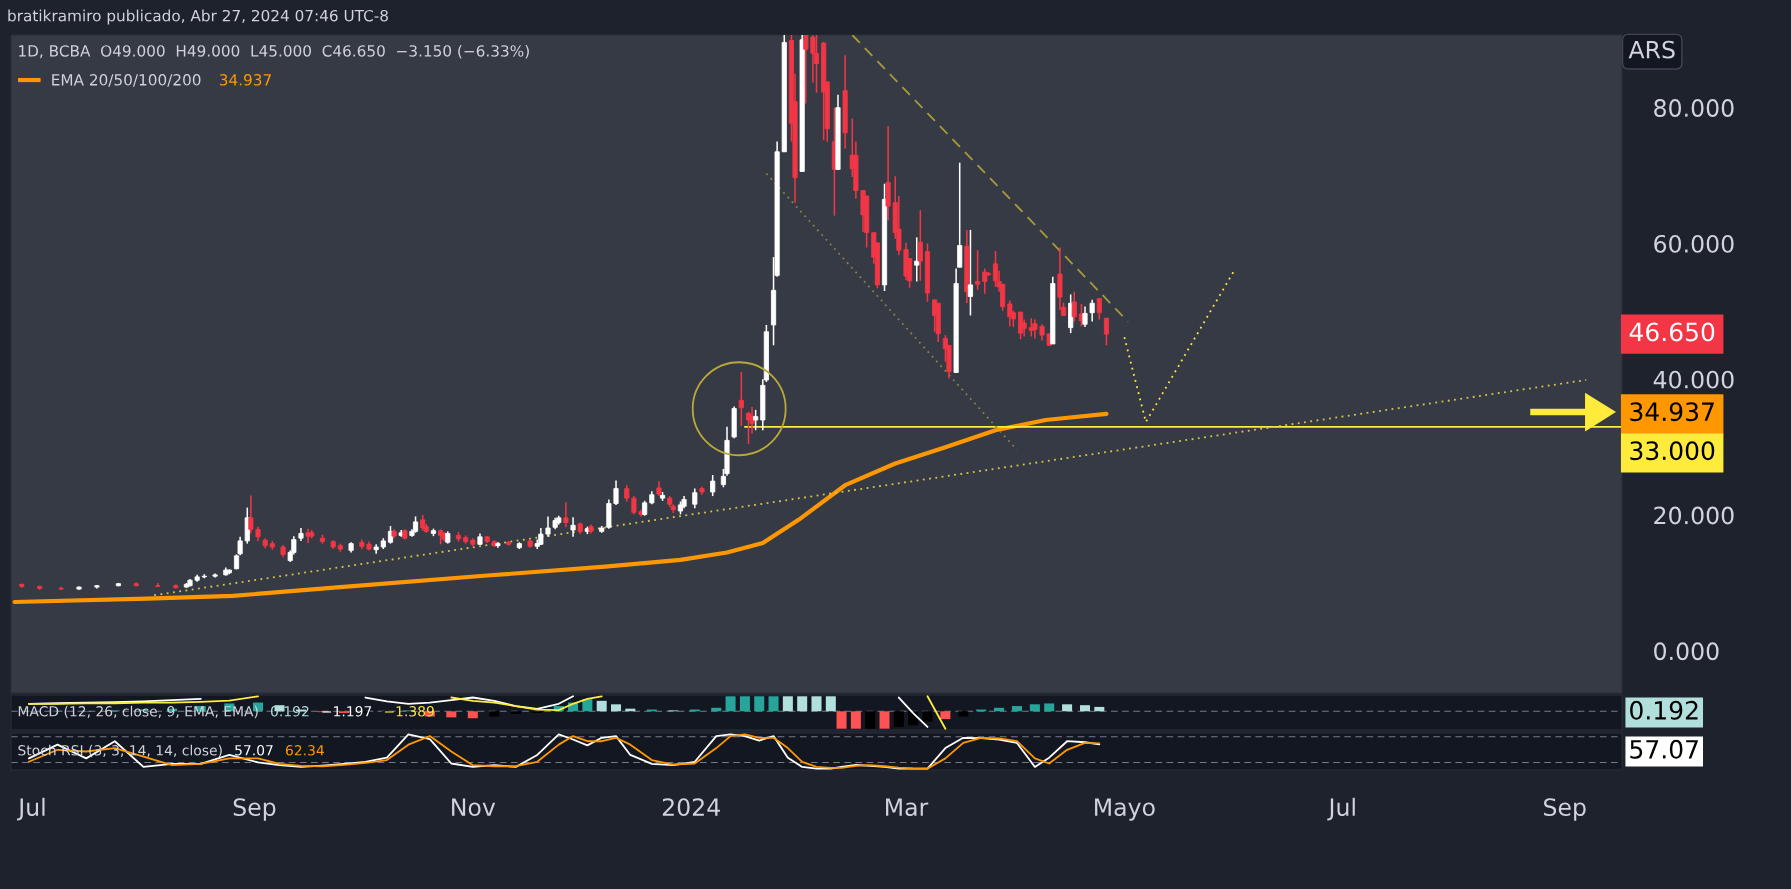 Image resolution: width=1791 pixels, height=889 pixels. I want to click on annotation: −1.197, so click(347, 711).